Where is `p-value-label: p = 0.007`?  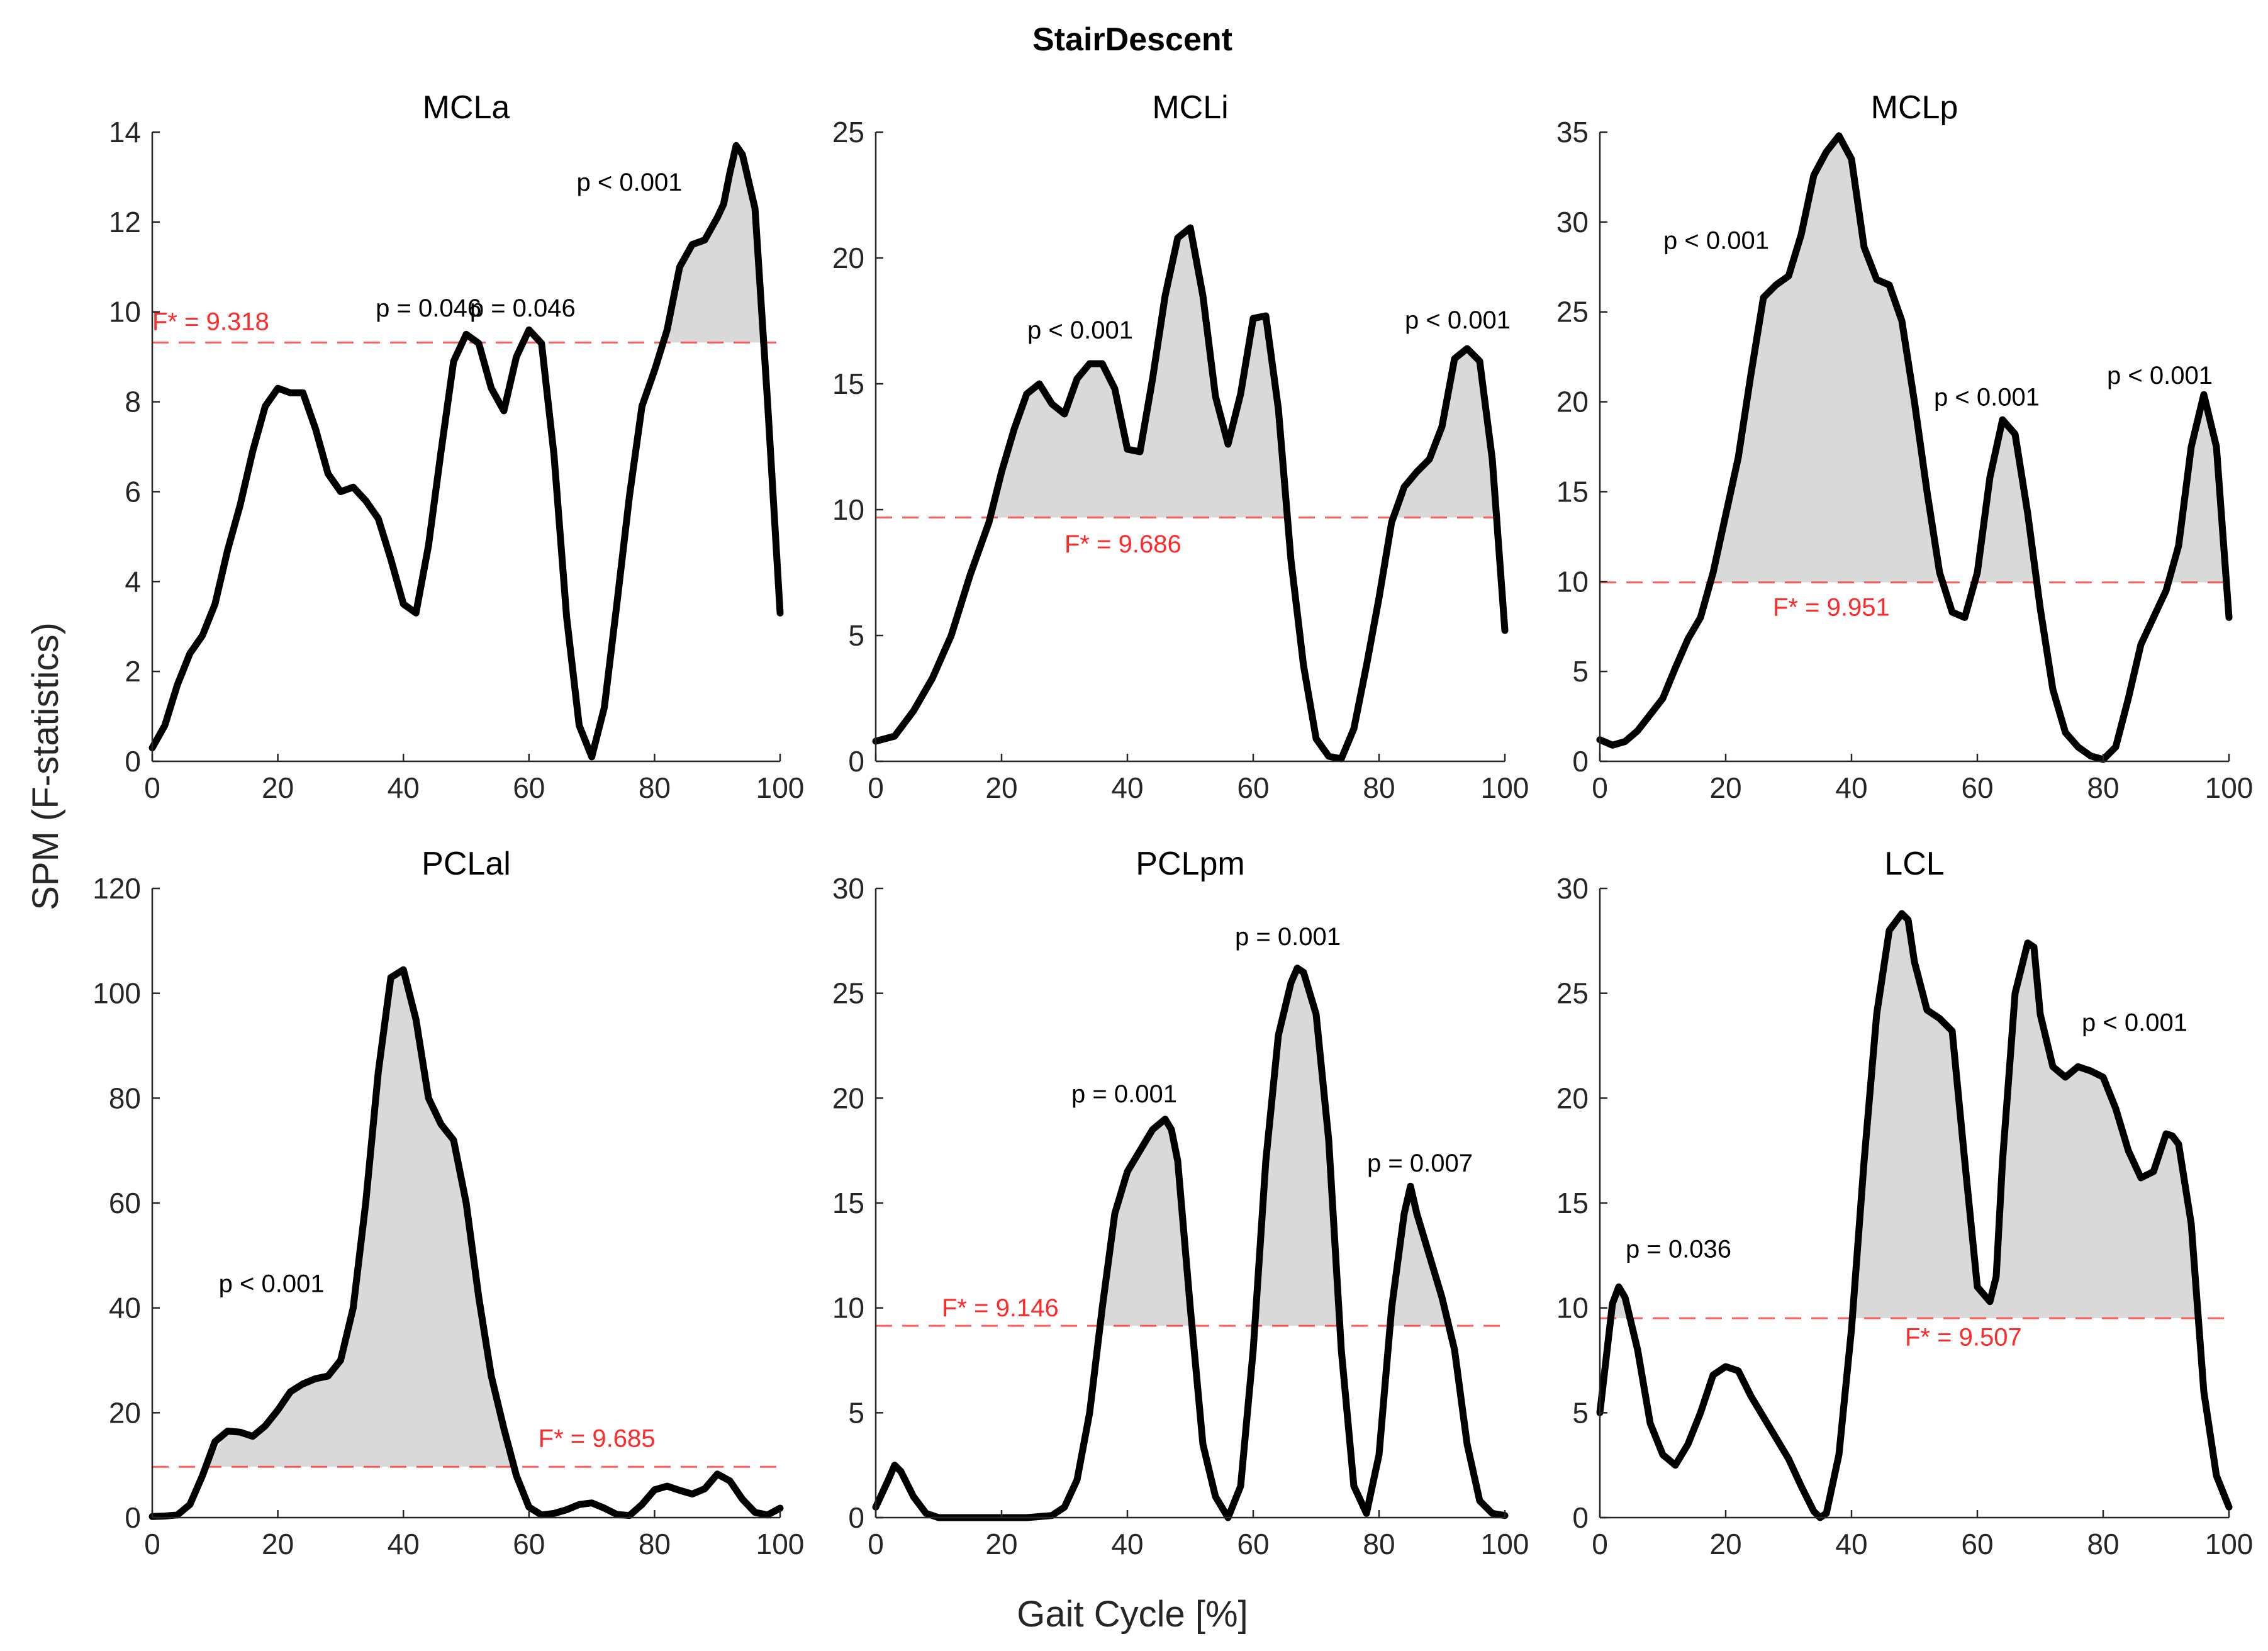 p-value-label: p = 0.007 is located at coordinates (1420, 1163).